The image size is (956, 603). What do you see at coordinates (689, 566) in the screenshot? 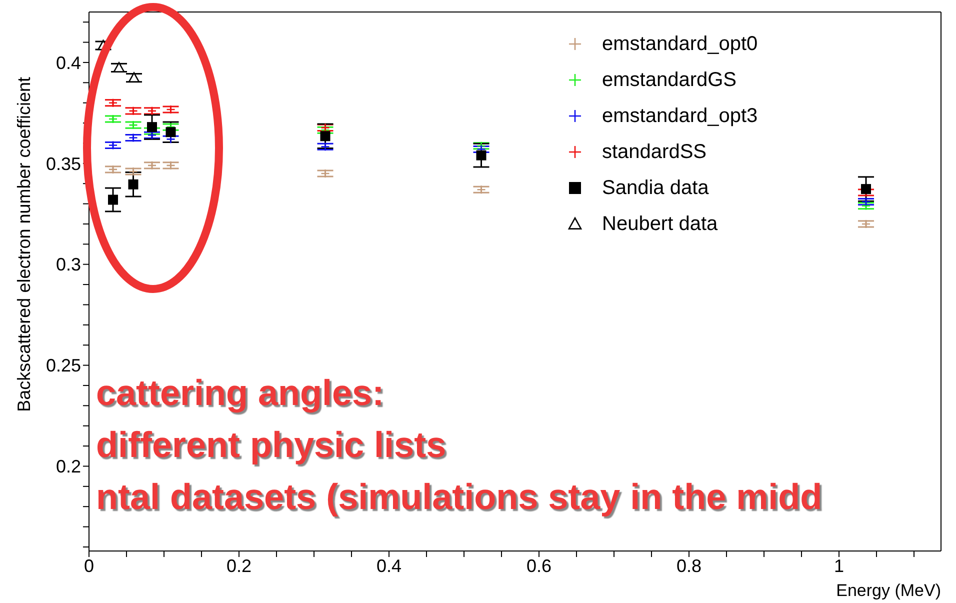
I see `x-tick-label: 0.8` at bounding box center [689, 566].